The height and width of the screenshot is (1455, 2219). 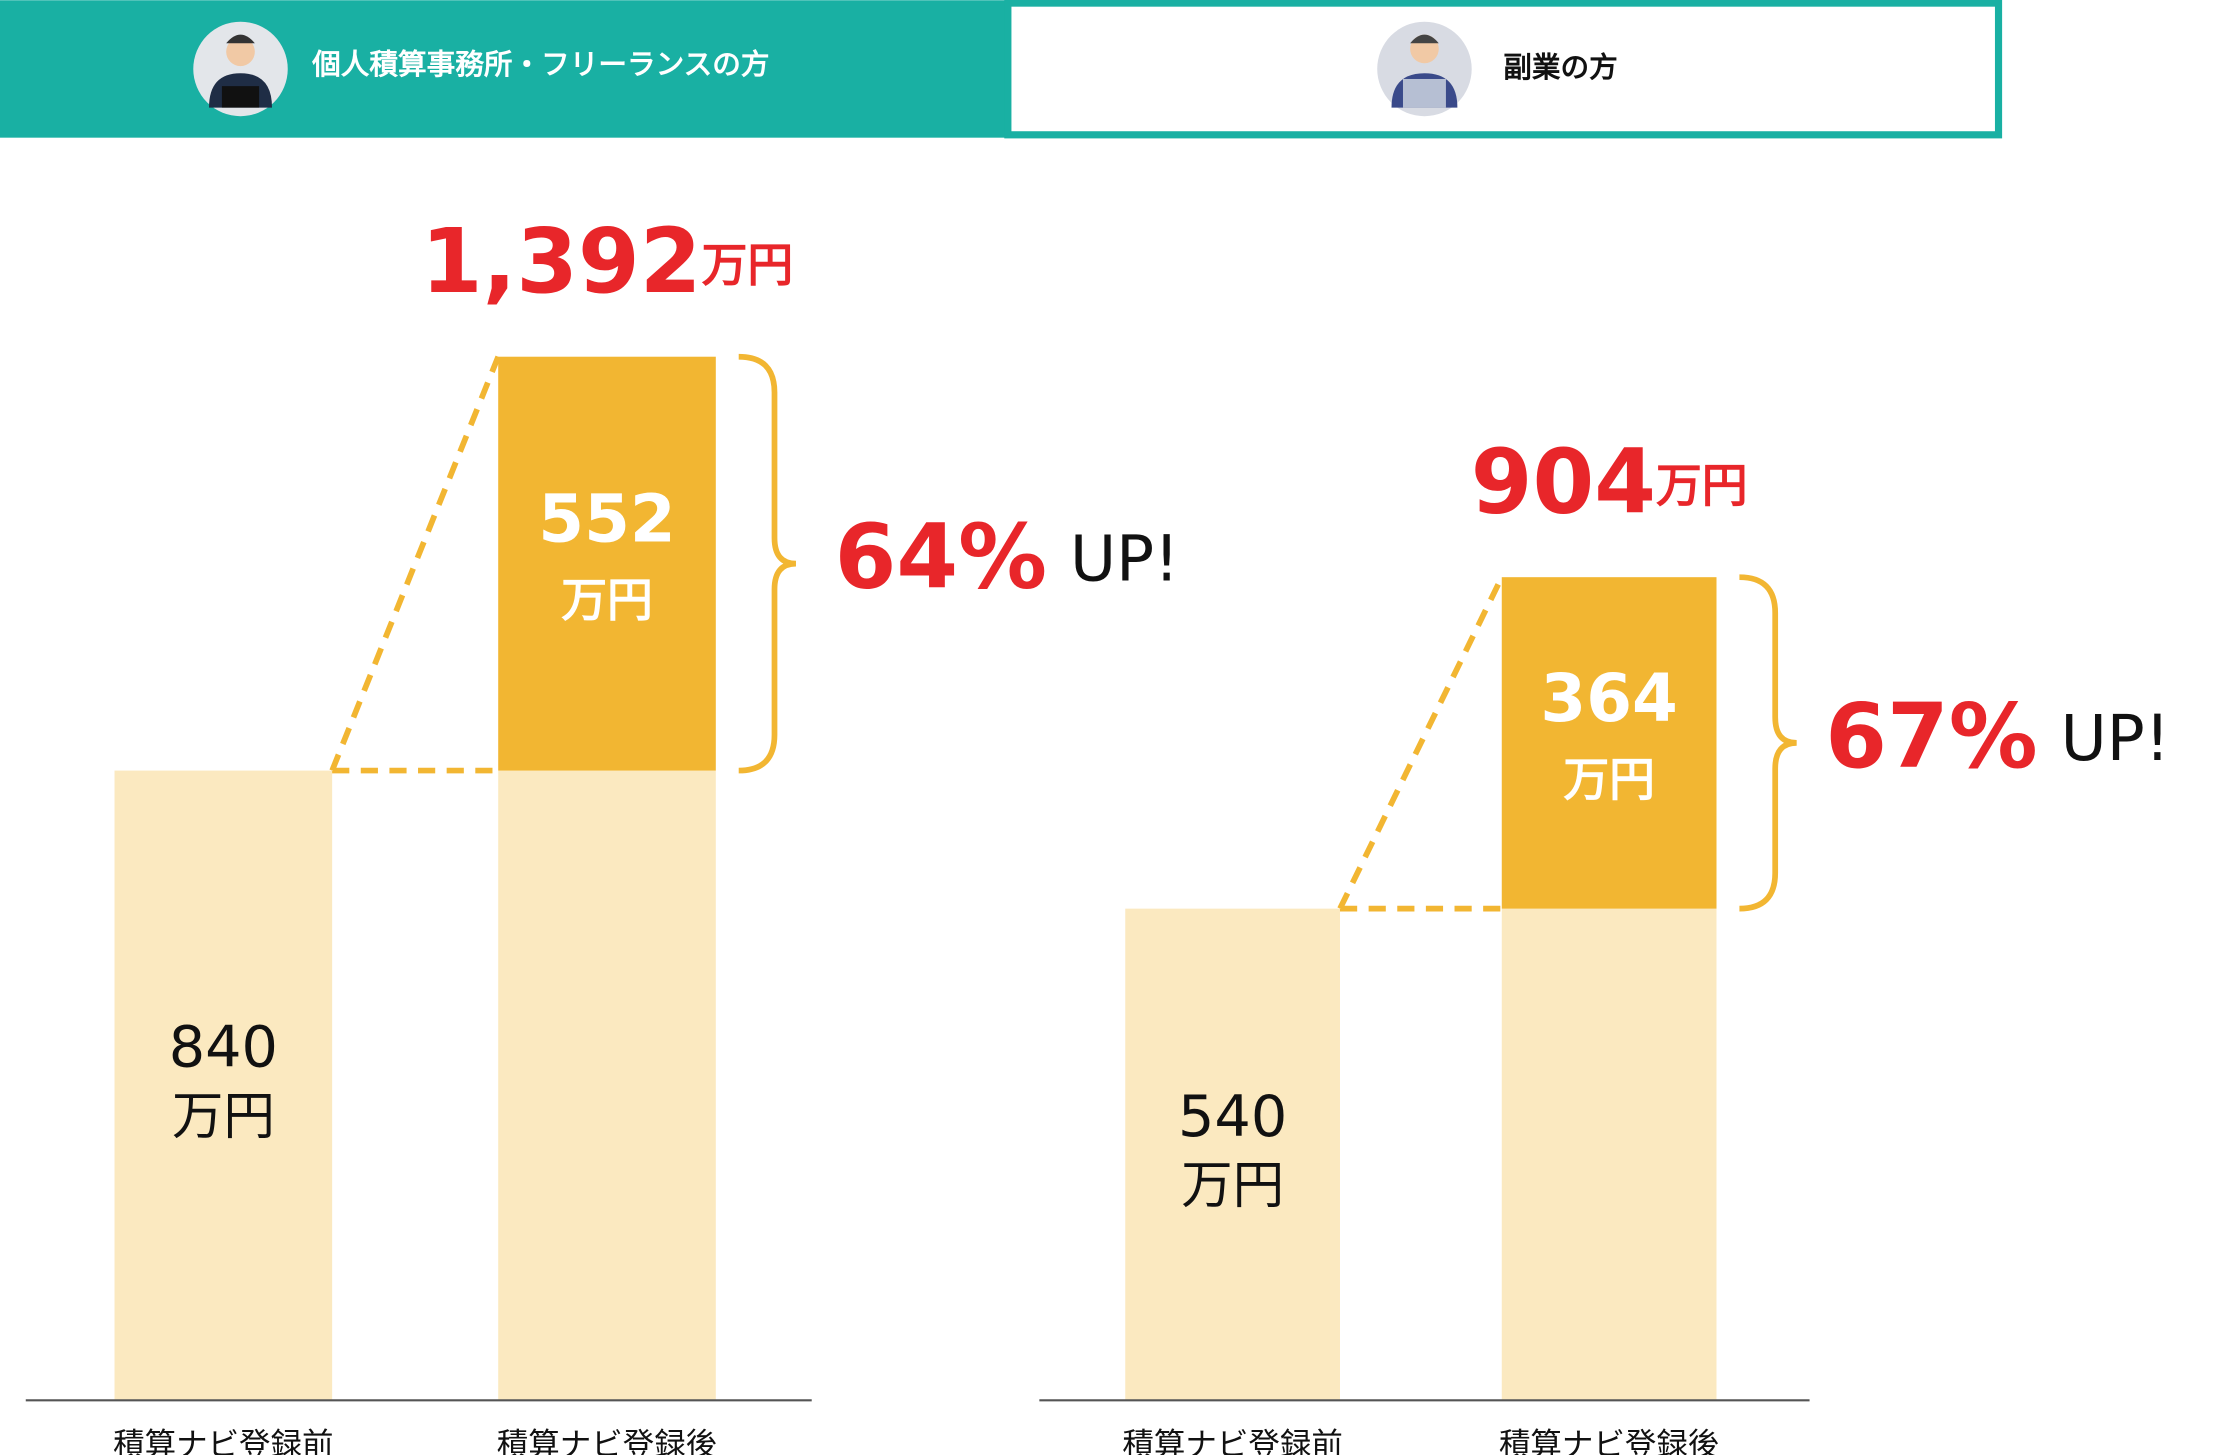 I want to click on increase-value: 64%, so click(x=941, y=557).